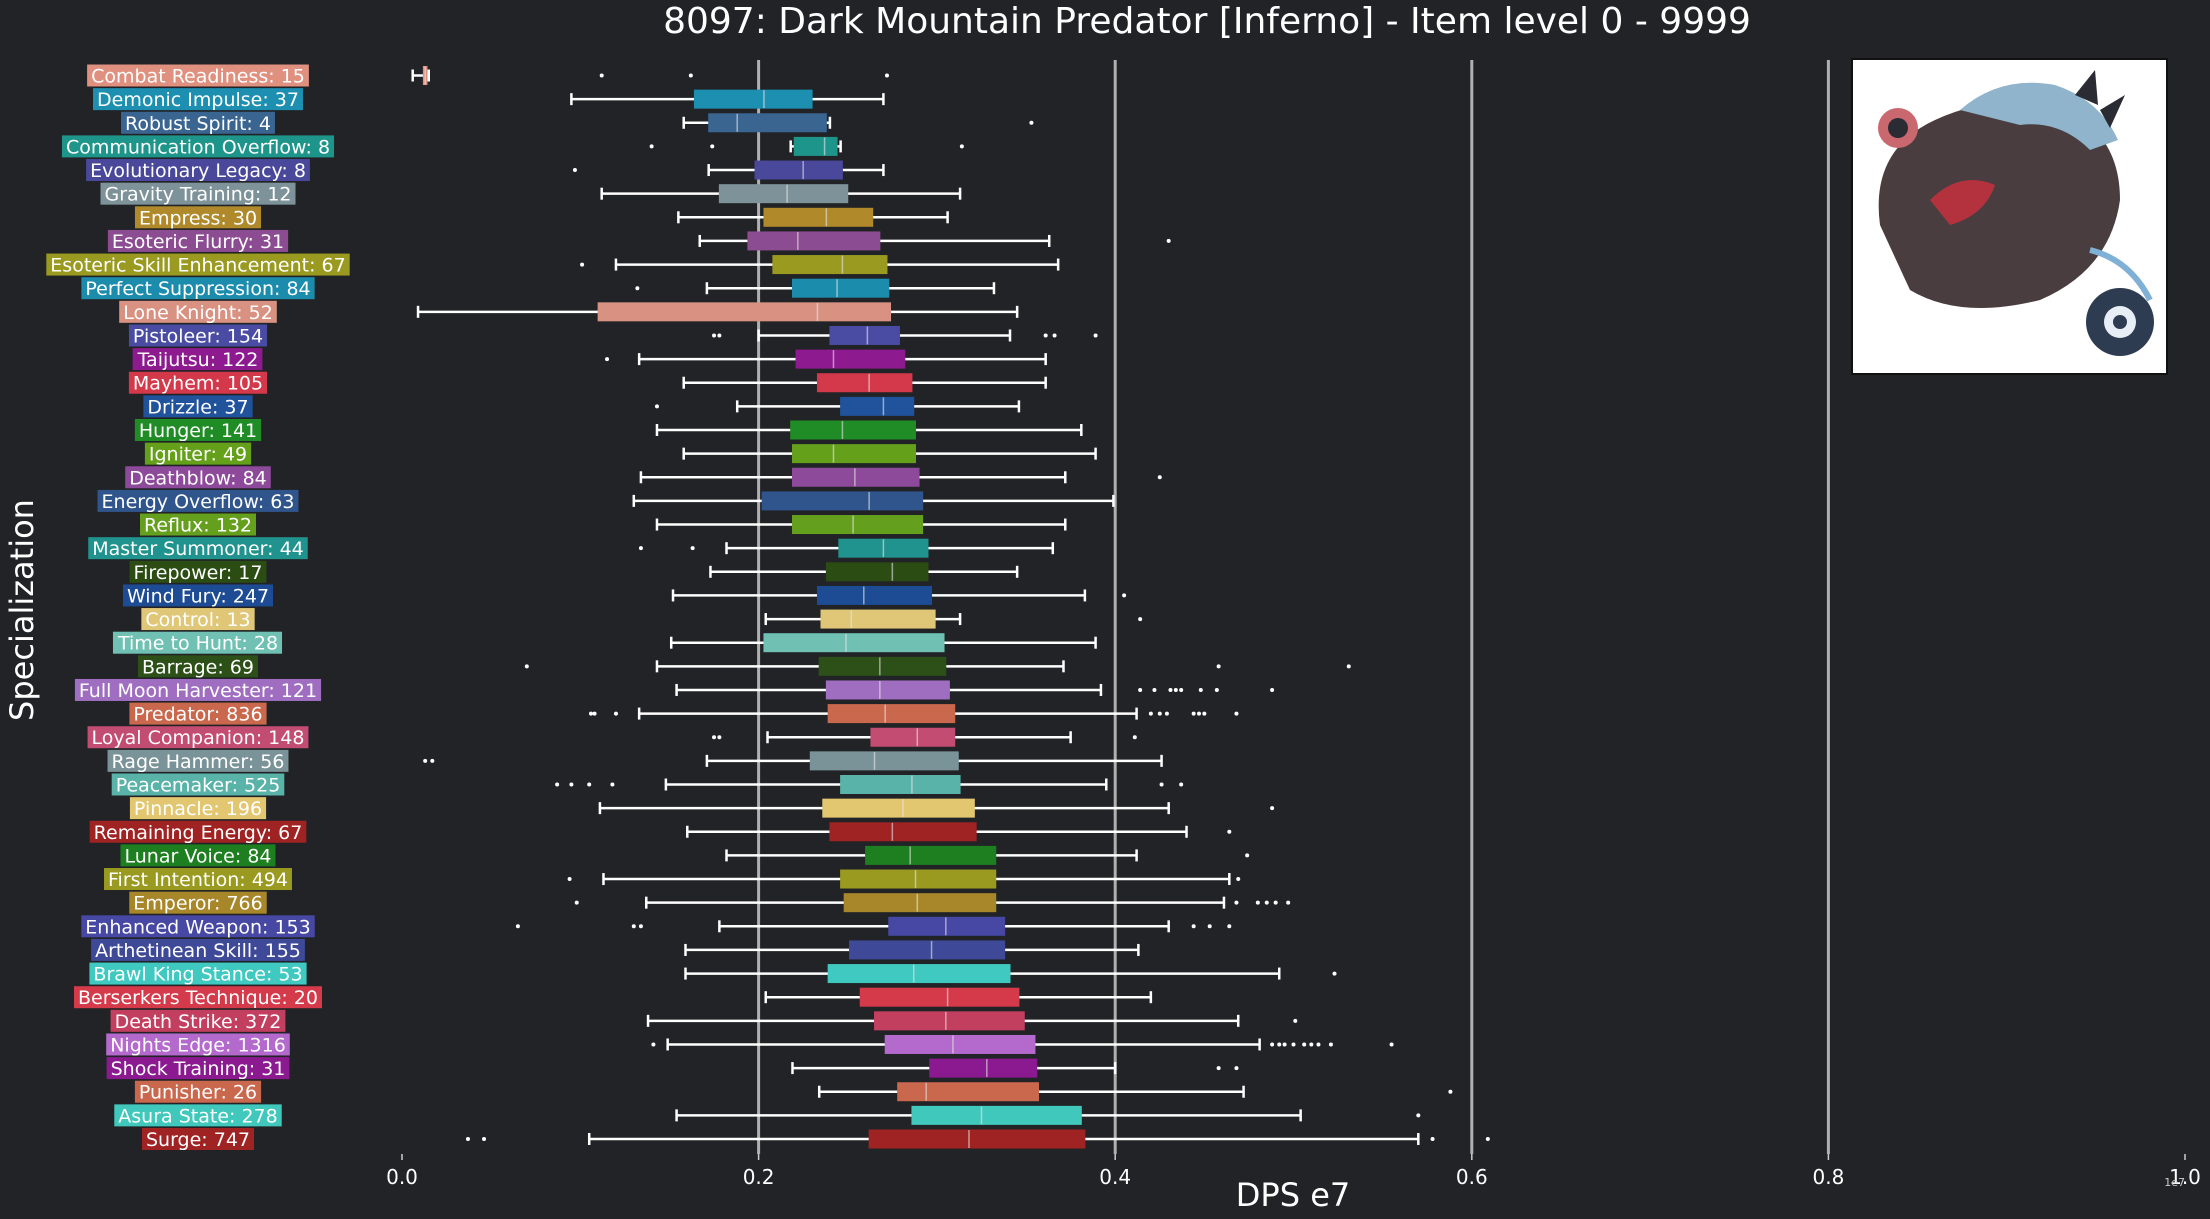 Image resolution: width=2210 pixels, height=1219 pixels. I want to click on y-category-text: Brawl King Stance: 53, so click(197, 975).